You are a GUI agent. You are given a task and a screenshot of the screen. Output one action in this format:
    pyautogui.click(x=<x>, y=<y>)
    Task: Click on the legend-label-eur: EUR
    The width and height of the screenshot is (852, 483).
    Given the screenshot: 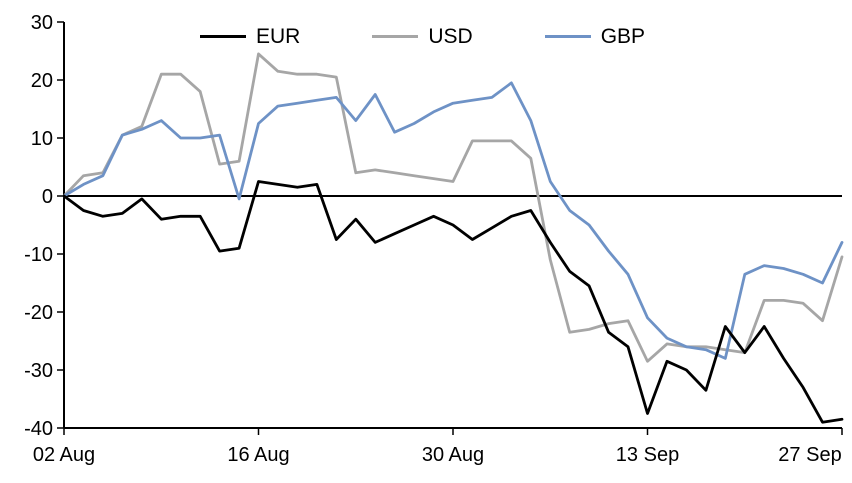 What is the action you would take?
    pyautogui.click(x=278, y=36)
    